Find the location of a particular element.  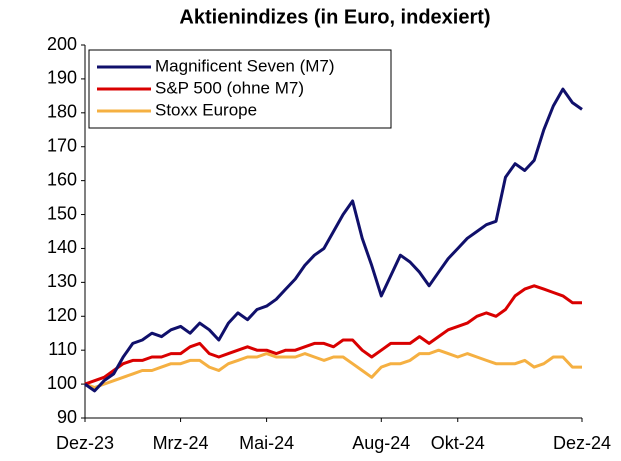

y-tick-label: 110 is located at coordinates (62, 349).